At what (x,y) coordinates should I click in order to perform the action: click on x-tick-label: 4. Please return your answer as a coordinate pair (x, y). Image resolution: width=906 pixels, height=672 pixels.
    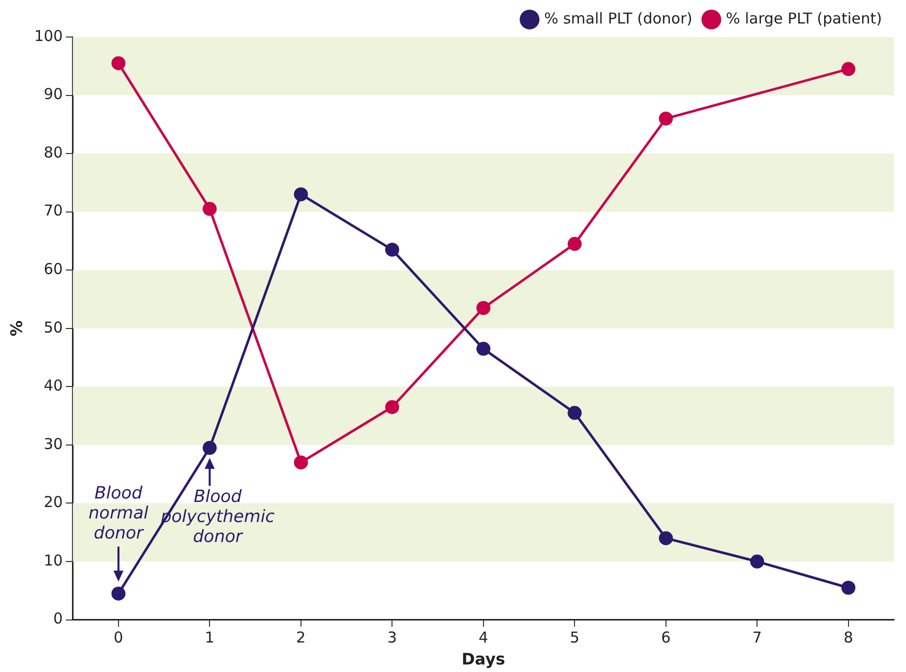
    Looking at the image, I should click on (483, 637).